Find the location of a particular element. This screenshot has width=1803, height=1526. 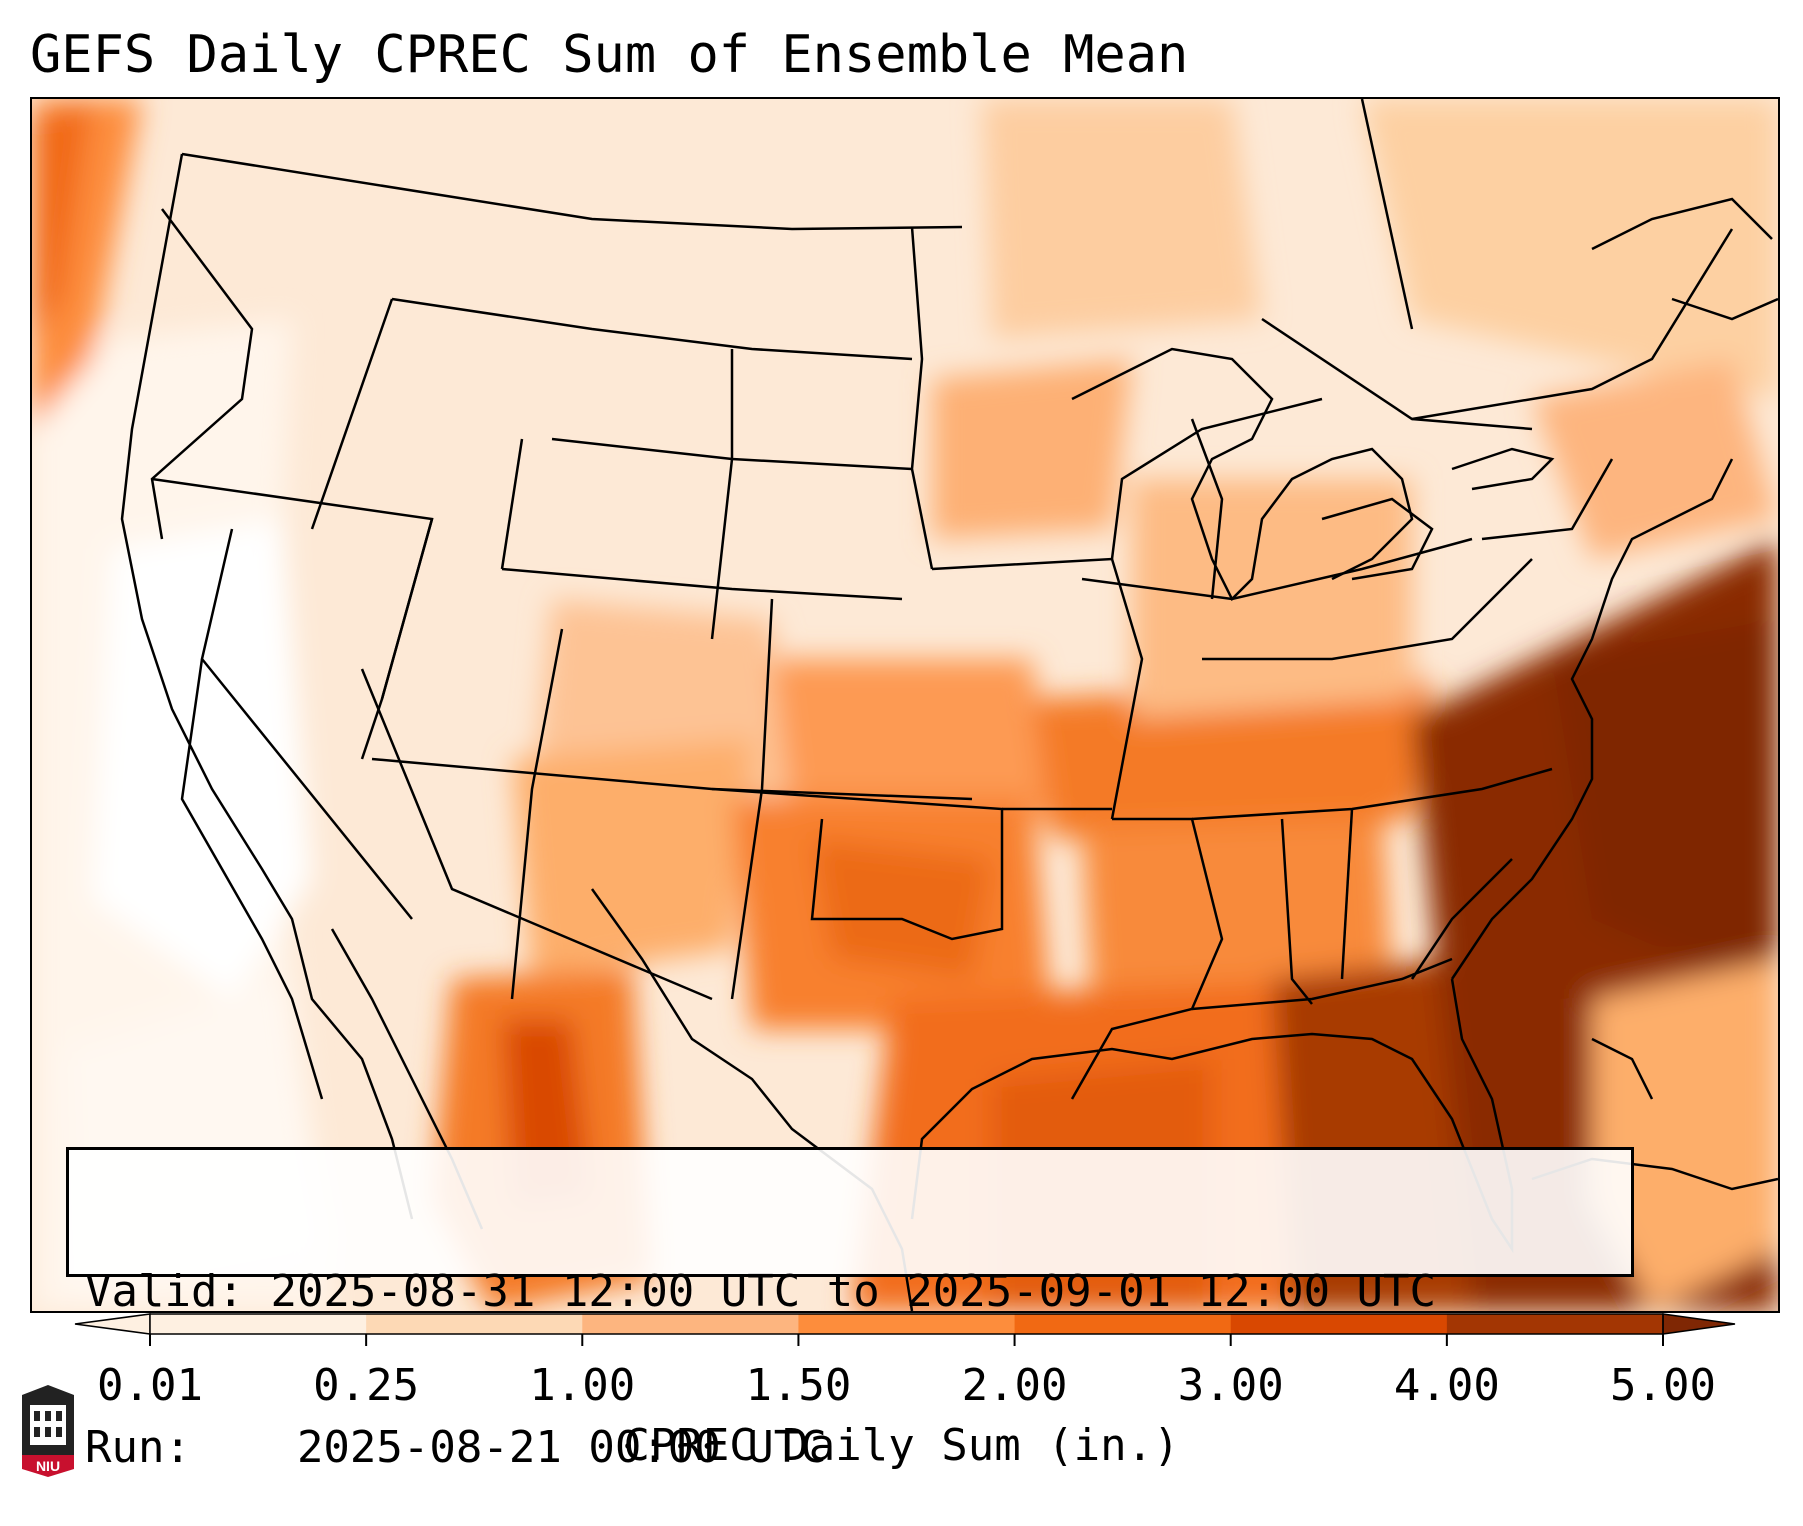

colorbar-tick-label: 0.25 is located at coordinates (366, 1385).